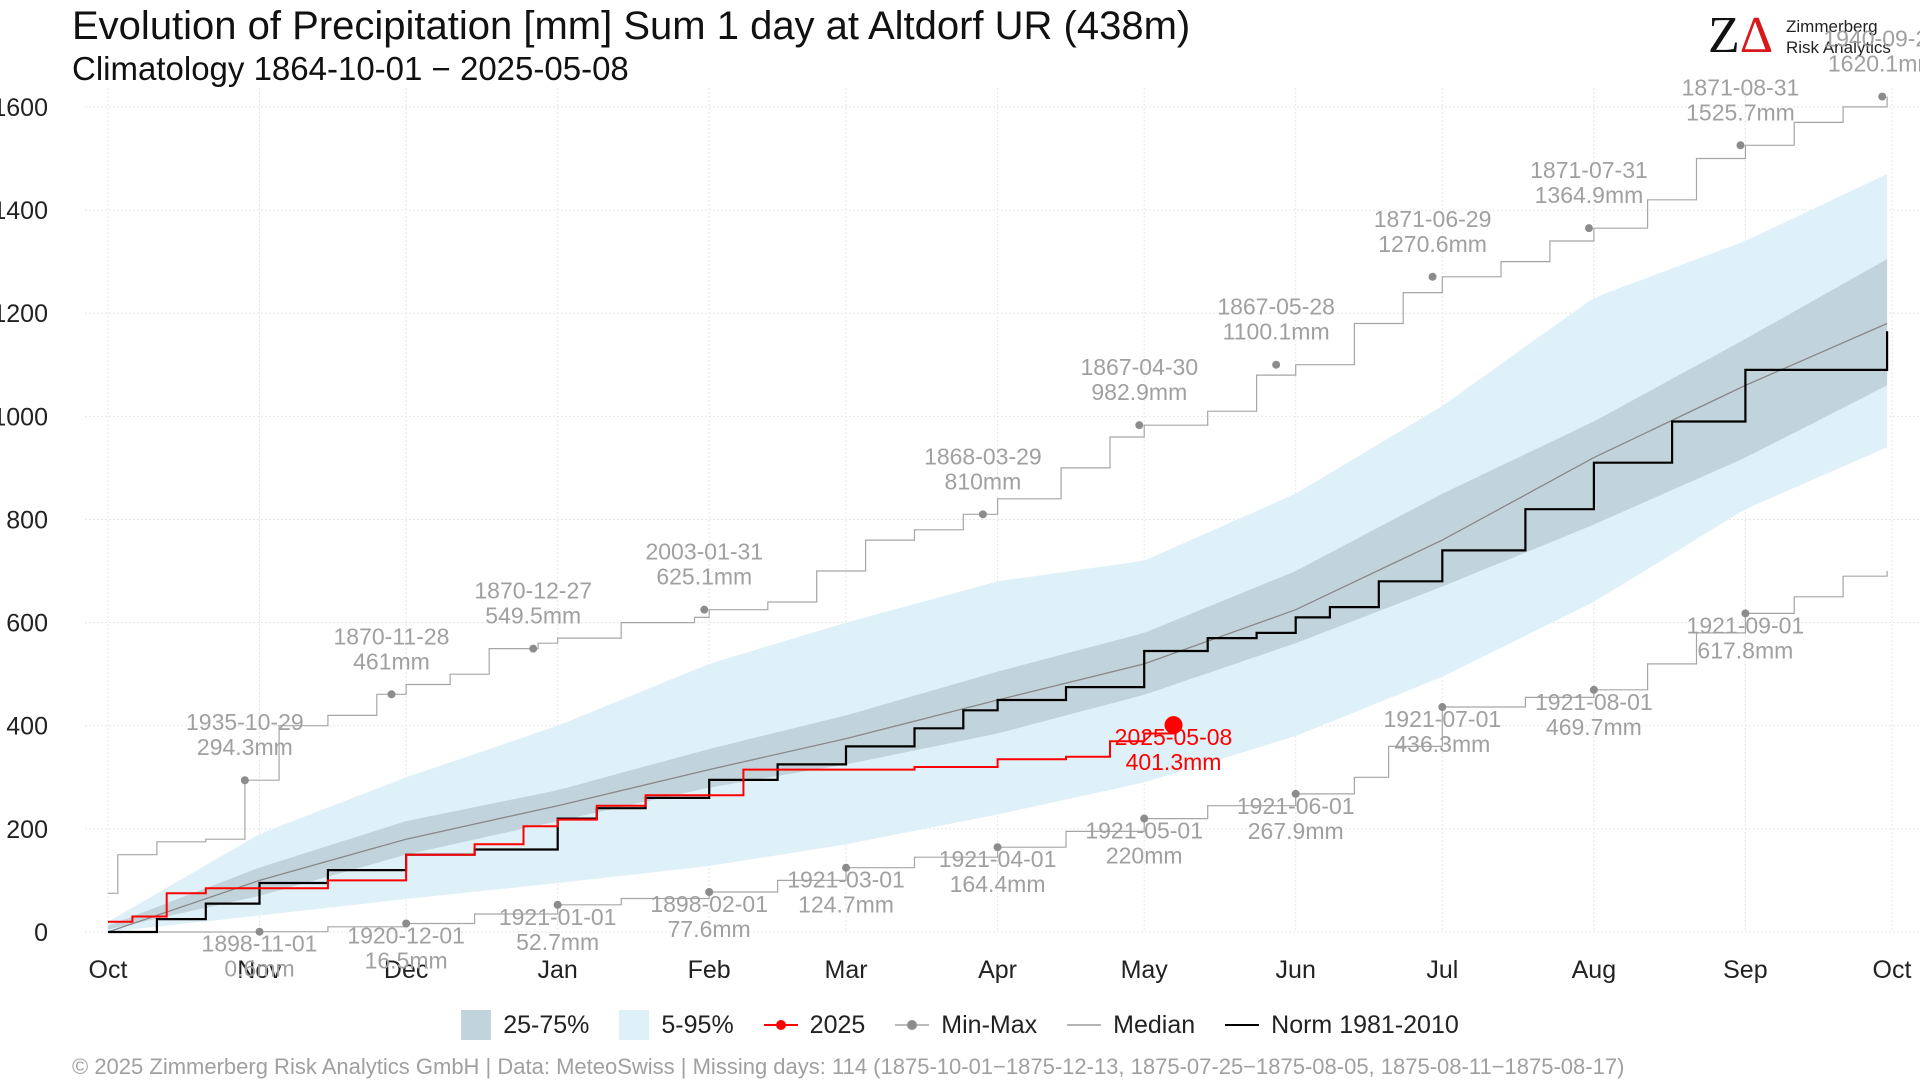  I want to click on max-annotation-date: 1868-03-29, so click(983, 456).